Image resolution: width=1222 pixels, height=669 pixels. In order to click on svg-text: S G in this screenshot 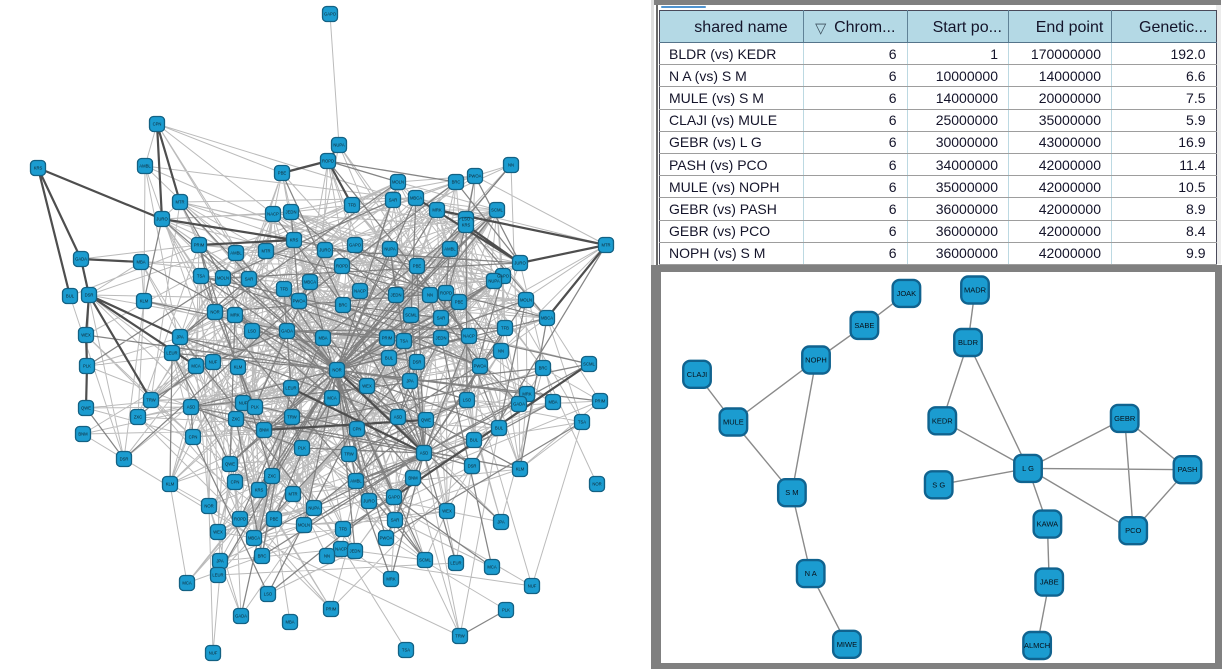, I will do `click(938, 484)`.